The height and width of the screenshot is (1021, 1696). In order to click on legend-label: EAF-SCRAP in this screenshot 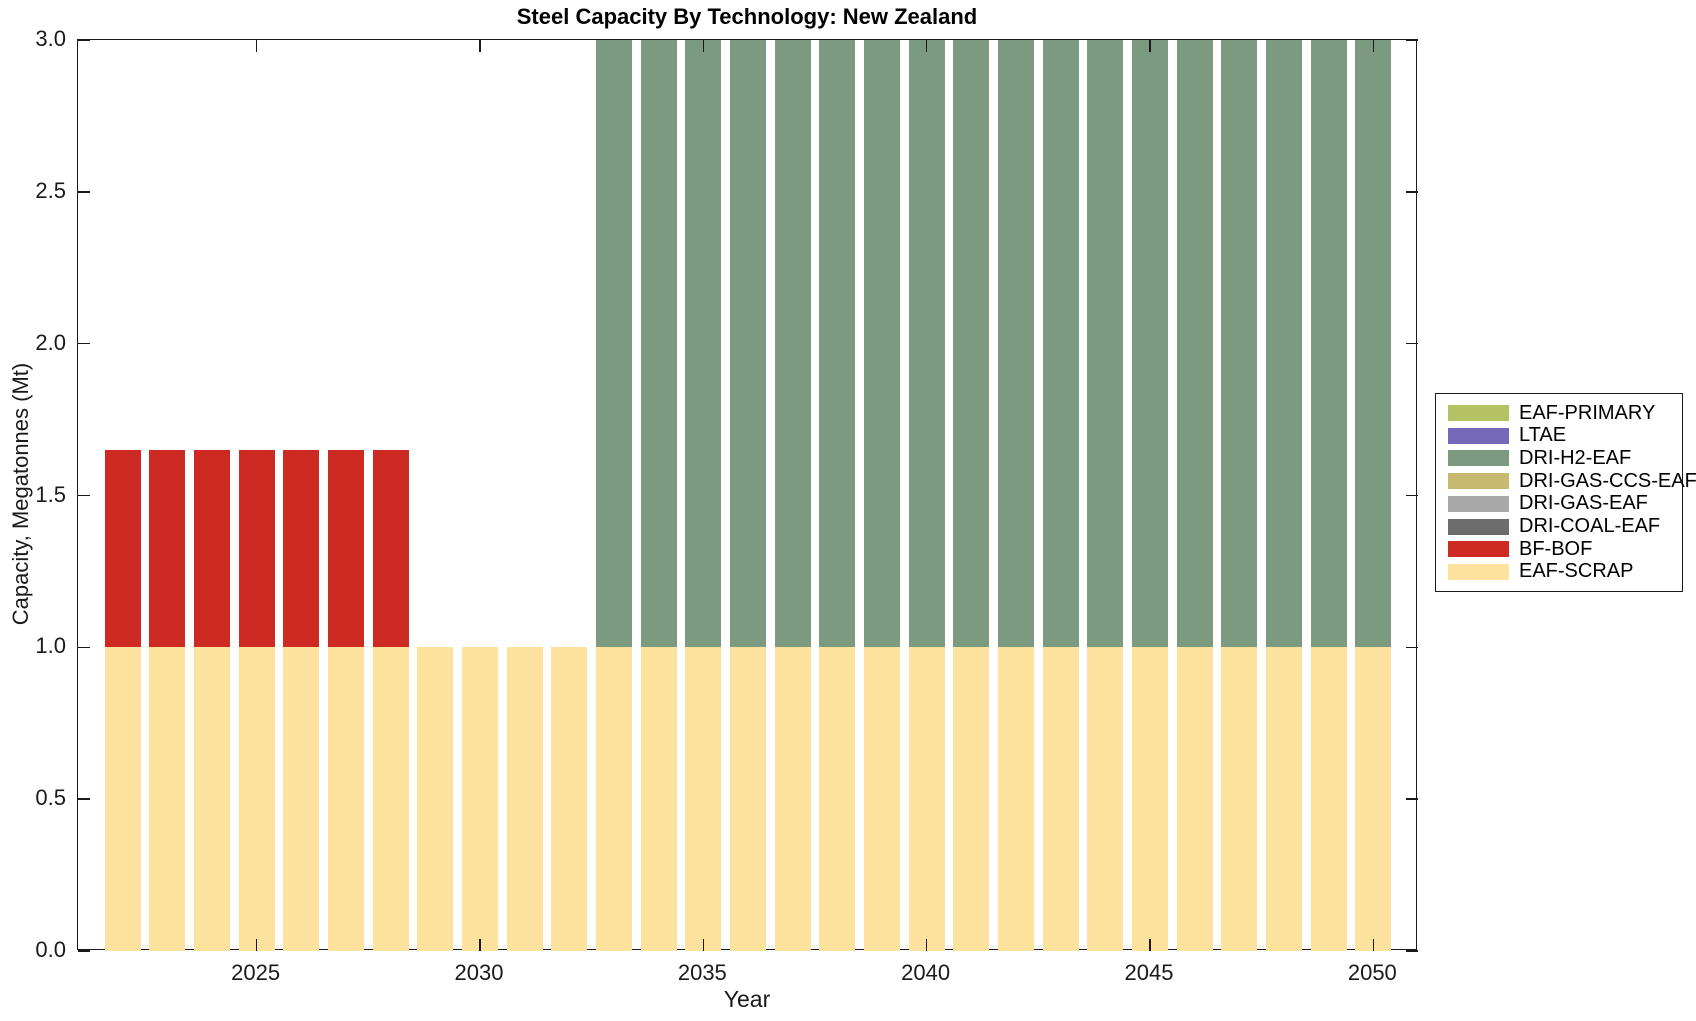, I will do `click(1576, 571)`.